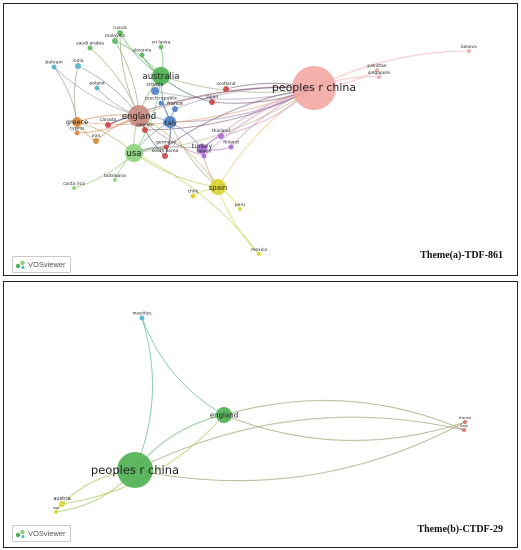 Image resolution: width=521 pixels, height=550 pixels. I want to click on node-germany, so click(166, 147).